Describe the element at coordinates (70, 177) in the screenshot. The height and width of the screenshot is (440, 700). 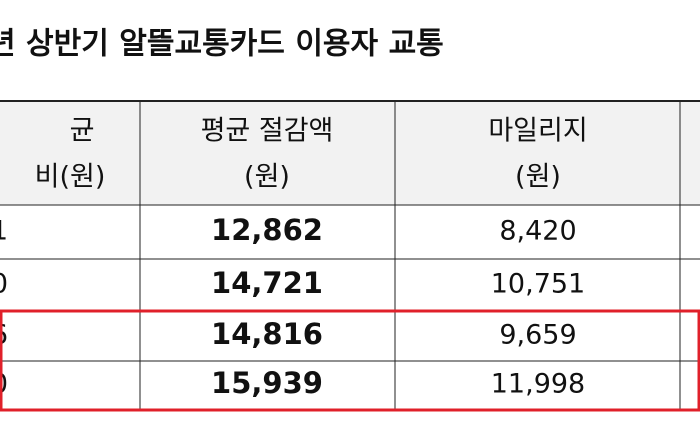
I see `column-header: 비(원)` at that location.